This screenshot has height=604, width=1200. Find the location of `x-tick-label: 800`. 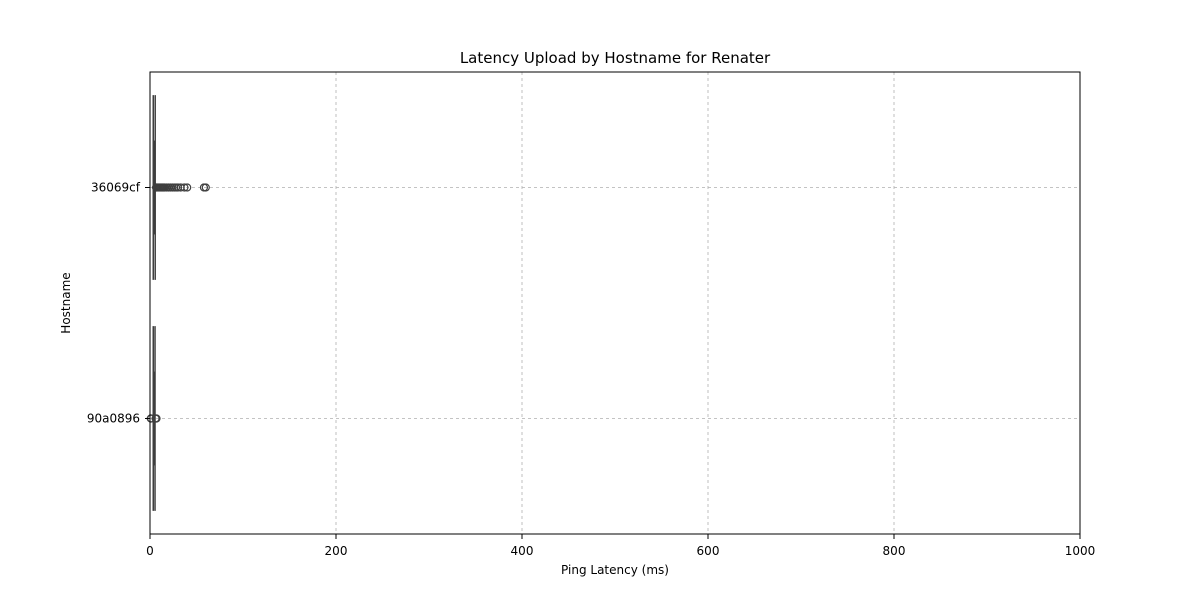

x-tick-label: 800 is located at coordinates (894, 551).